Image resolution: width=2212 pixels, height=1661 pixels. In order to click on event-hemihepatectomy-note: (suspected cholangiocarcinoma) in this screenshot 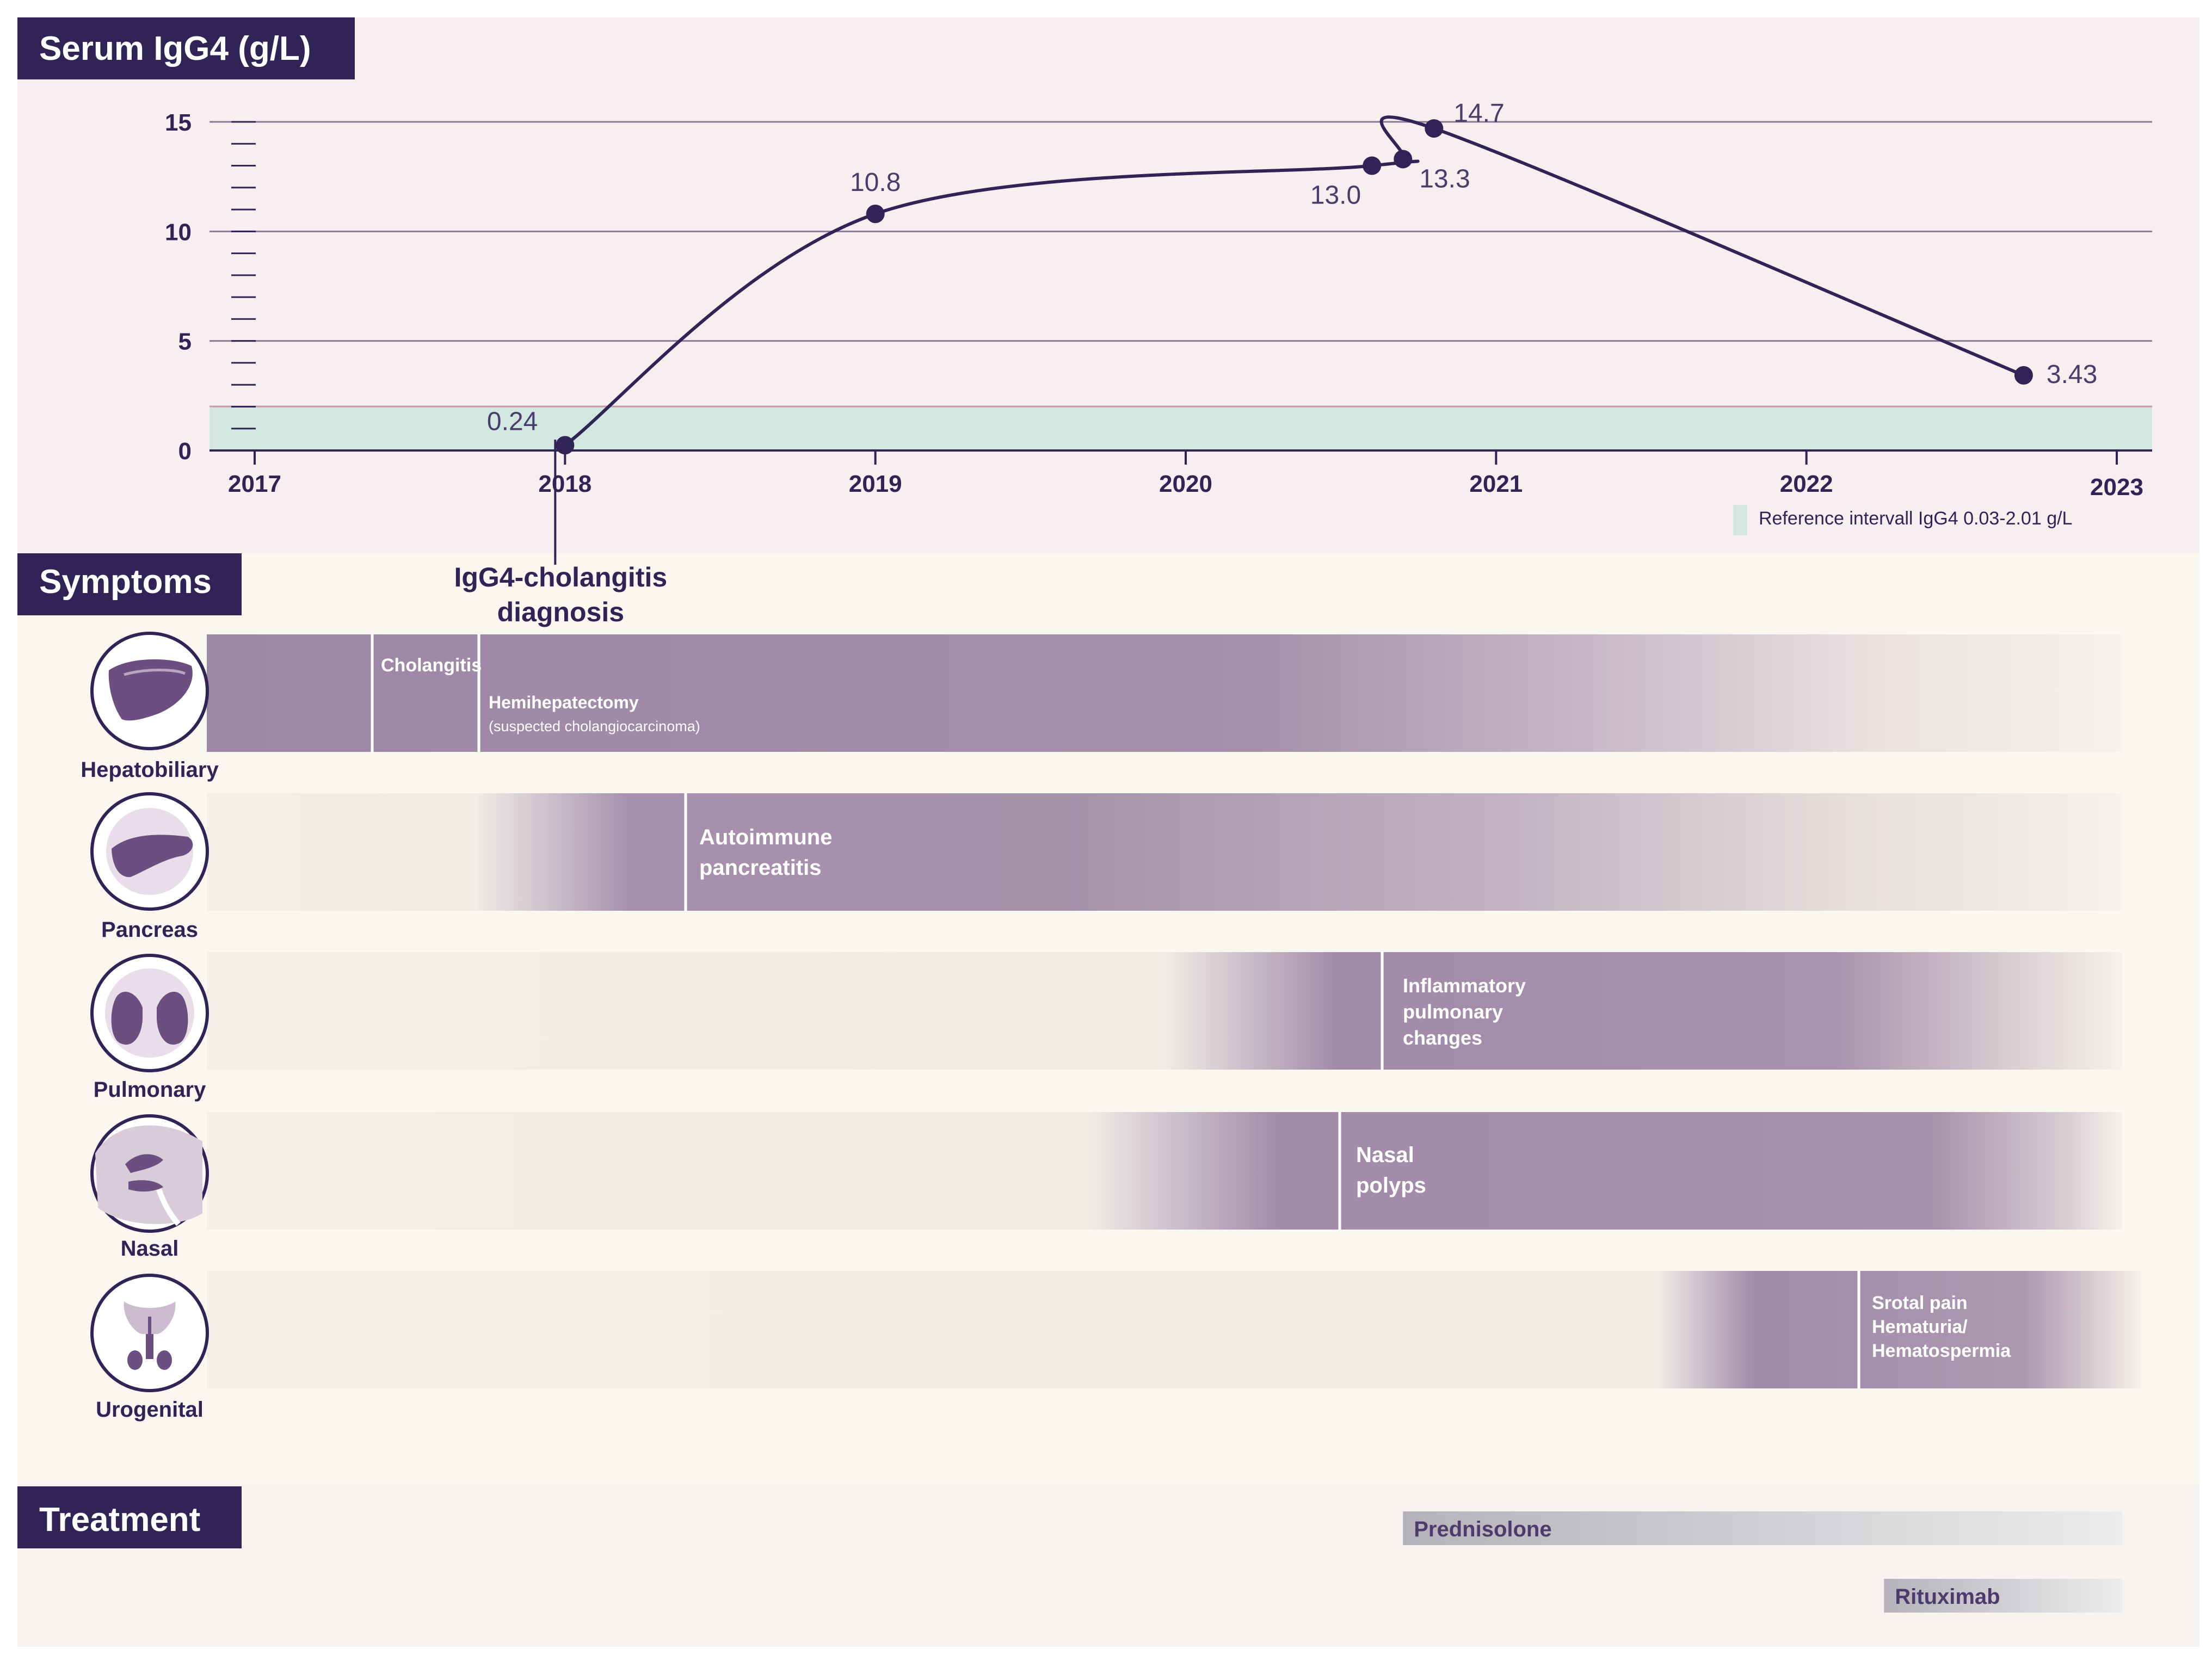, I will do `click(594, 726)`.